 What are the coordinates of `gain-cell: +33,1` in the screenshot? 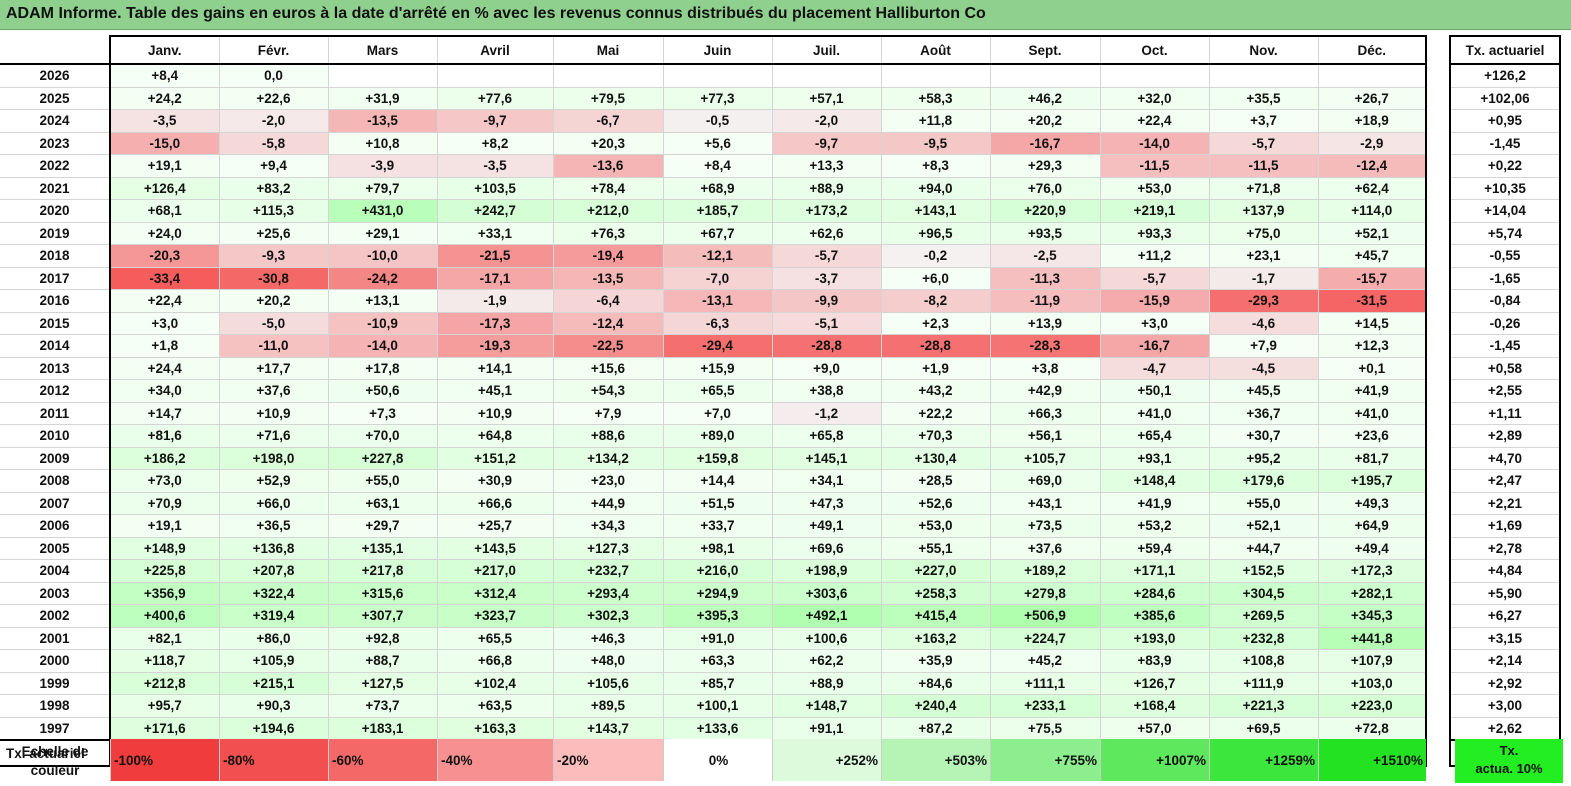 It's located at (494, 233).